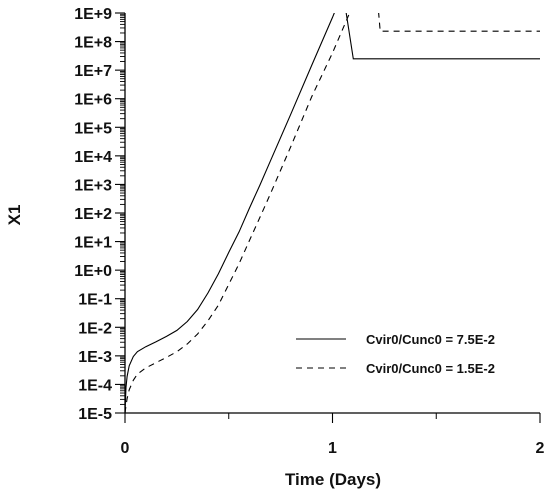  I want to click on x-tick-label: 0, so click(125, 448).